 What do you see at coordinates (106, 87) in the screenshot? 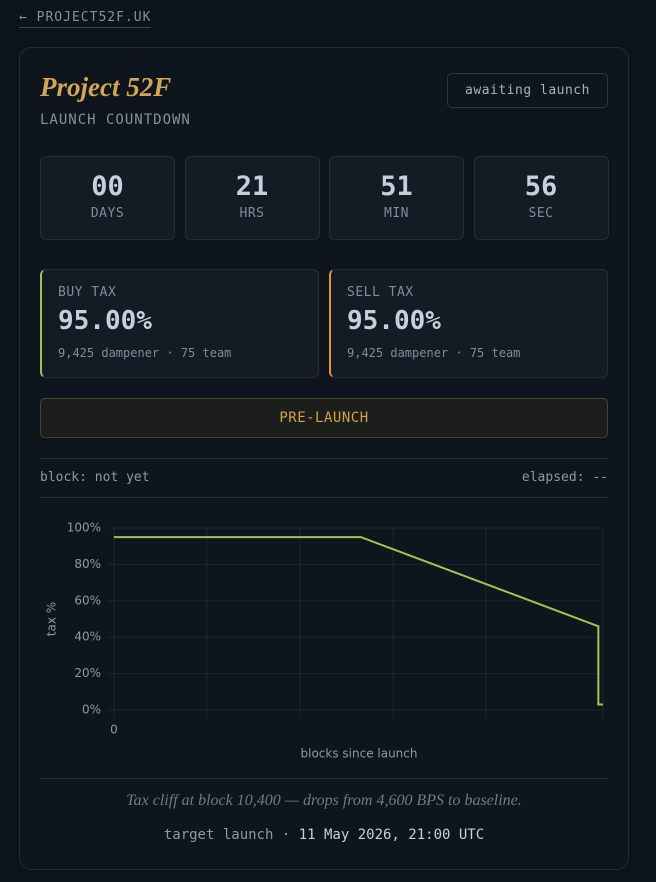
I see `title: Project 52F` at bounding box center [106, 87].